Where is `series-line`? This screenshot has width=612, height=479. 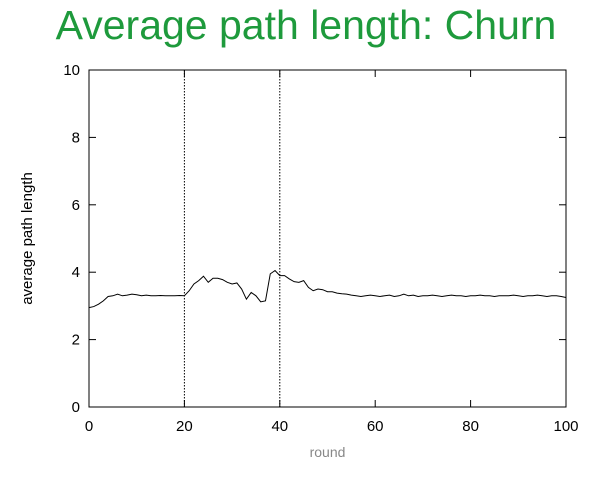 series-line is located at coordinates (327, 289).